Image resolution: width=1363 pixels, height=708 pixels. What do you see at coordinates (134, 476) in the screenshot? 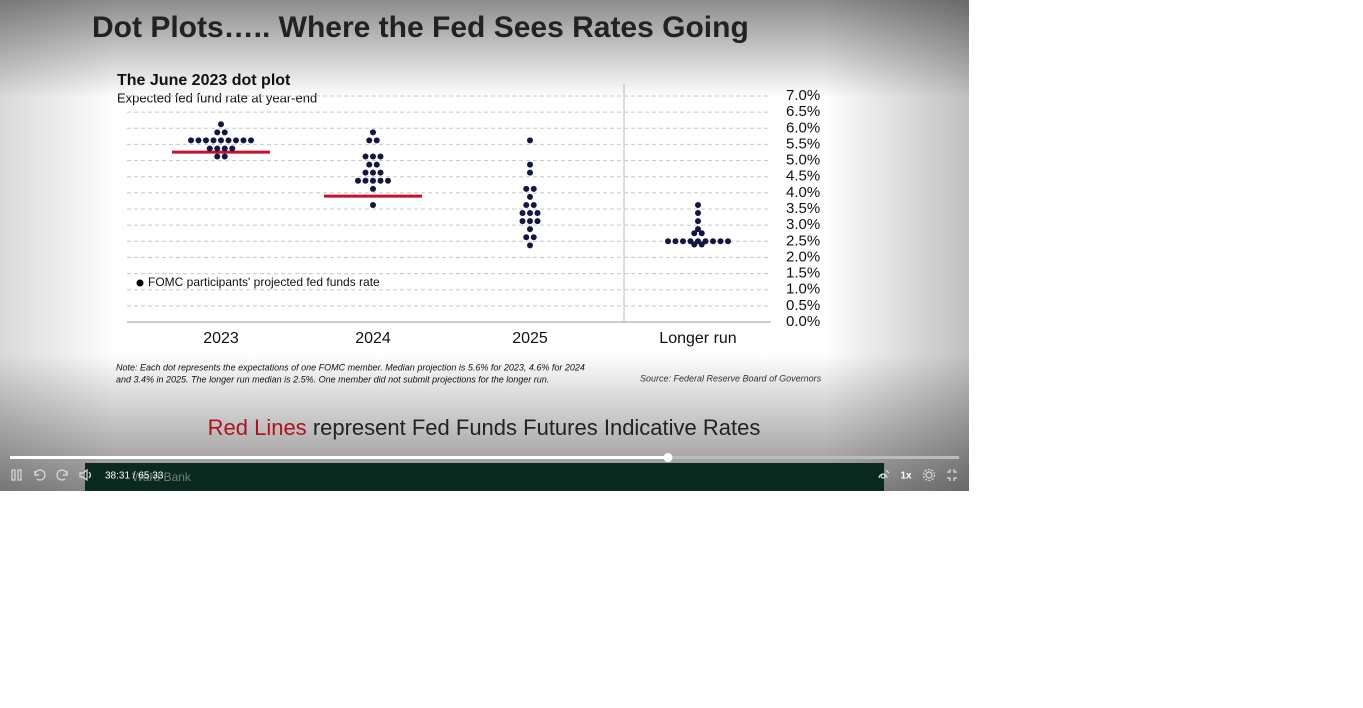
I see `time: 38:31 / 65:33` at bounding box center [134, 476].